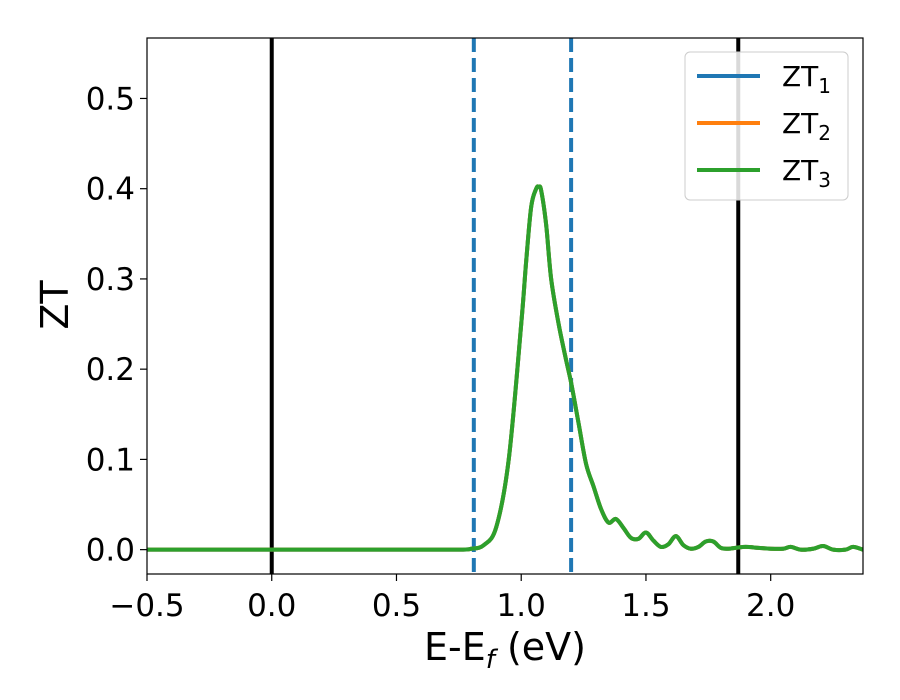 This screenshot has width=900, height=700. Describe the element at coordinates (770, 606) in the screenshot. I see `x-tick-label-5: 2.0` at that location.